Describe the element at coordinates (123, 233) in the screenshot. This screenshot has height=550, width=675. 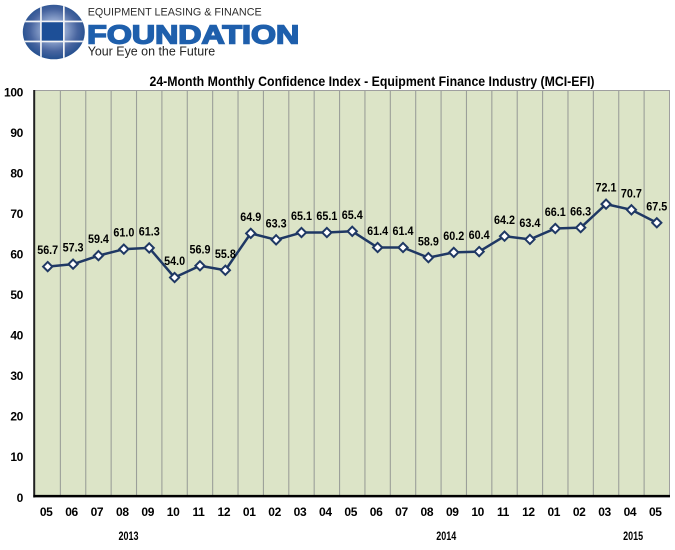
I see `svg-text: 61.0` at that location.